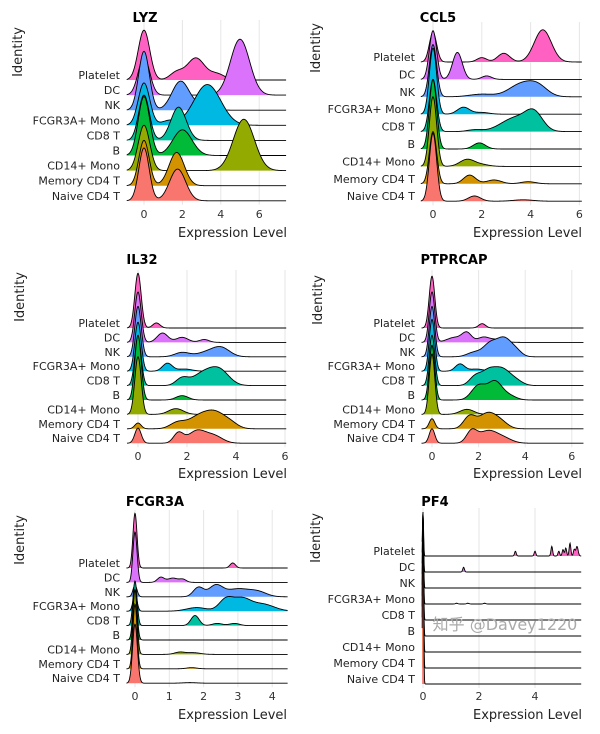 The image size is (600, 734). I want to click on ridge-b, so click(206, 367).